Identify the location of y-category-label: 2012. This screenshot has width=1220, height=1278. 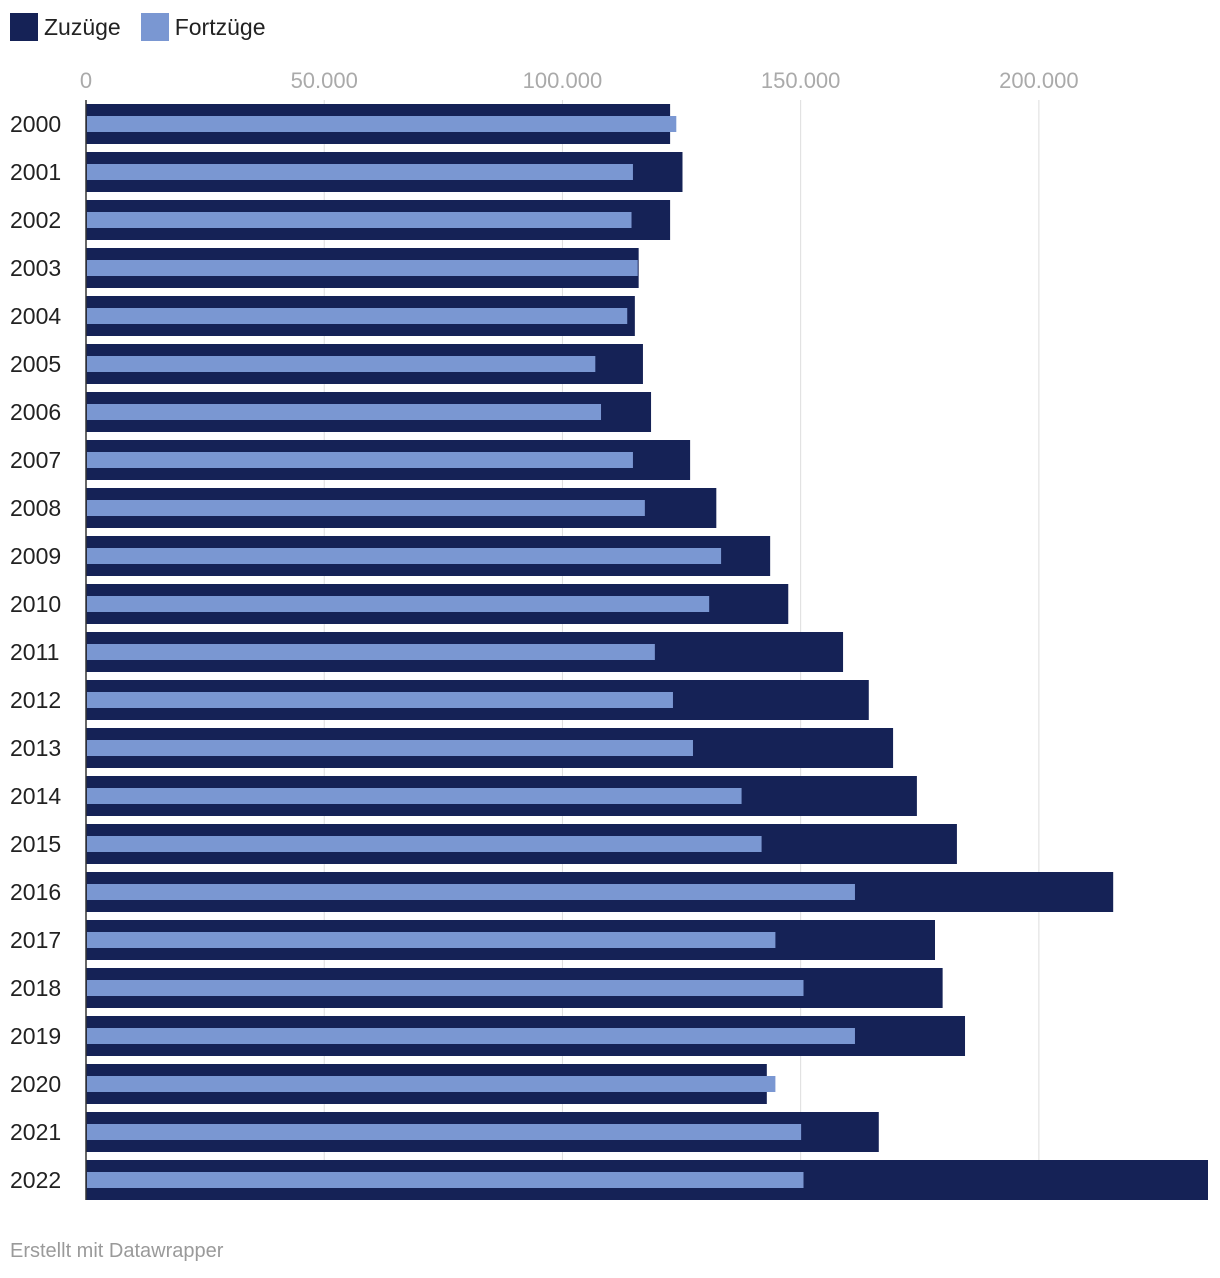
(35, 700).